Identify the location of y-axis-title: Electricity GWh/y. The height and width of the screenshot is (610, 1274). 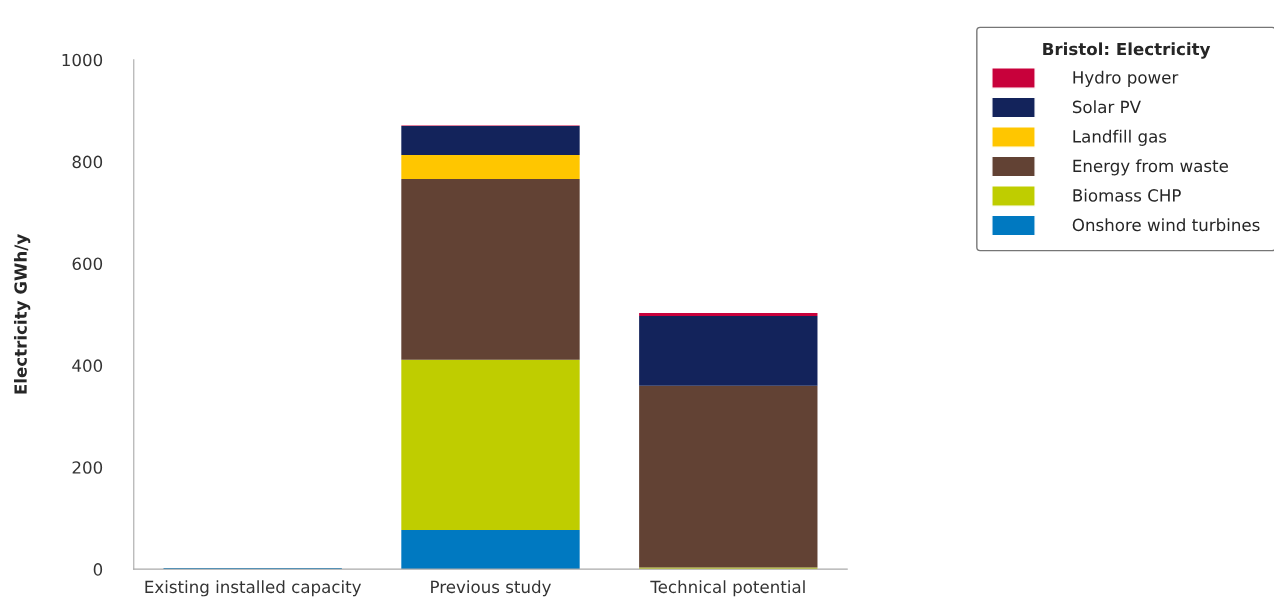
(22, 314).